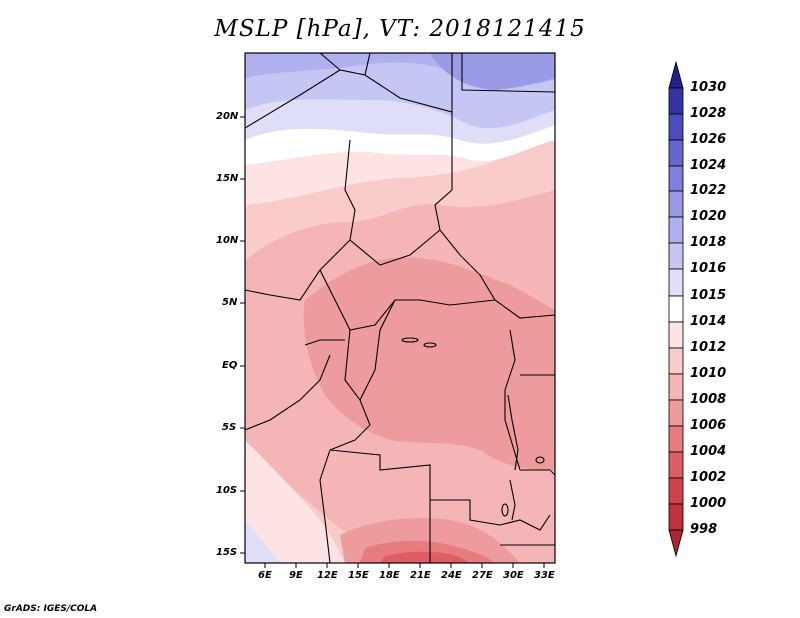 The width and height of the screenshot is (800, 618). I want to click on colorbar-label-1002: 1002, so click(708, 477).